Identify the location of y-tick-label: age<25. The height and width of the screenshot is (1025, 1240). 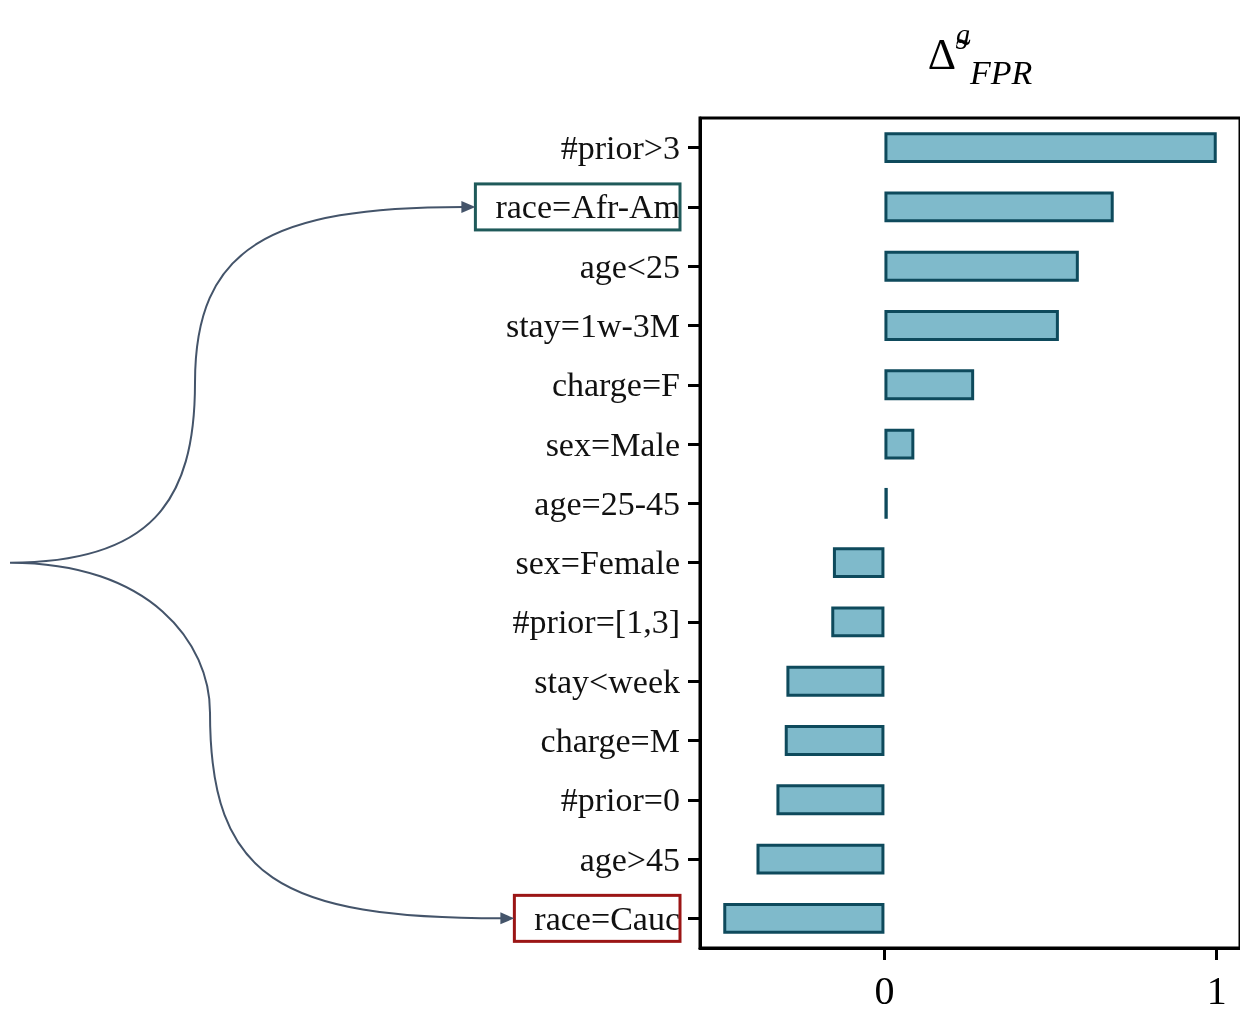
(629, 266).